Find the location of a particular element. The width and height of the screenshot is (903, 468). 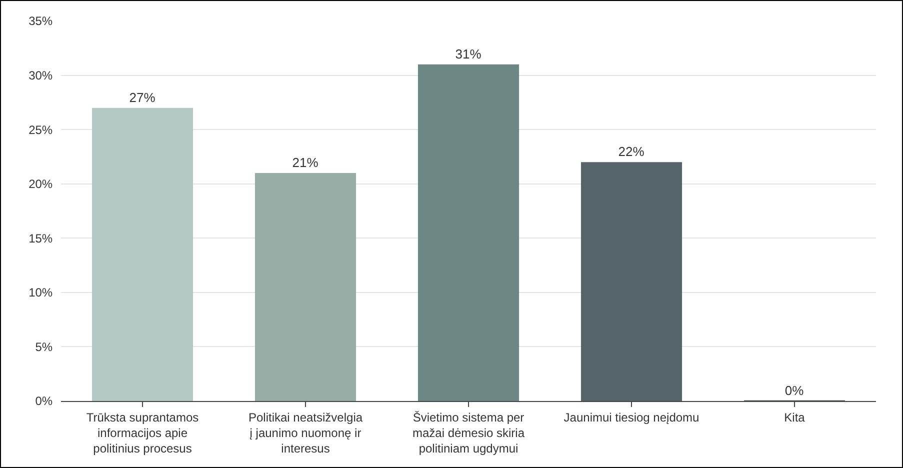

y-tick-label: 30% is located at coordinates (40, 75).